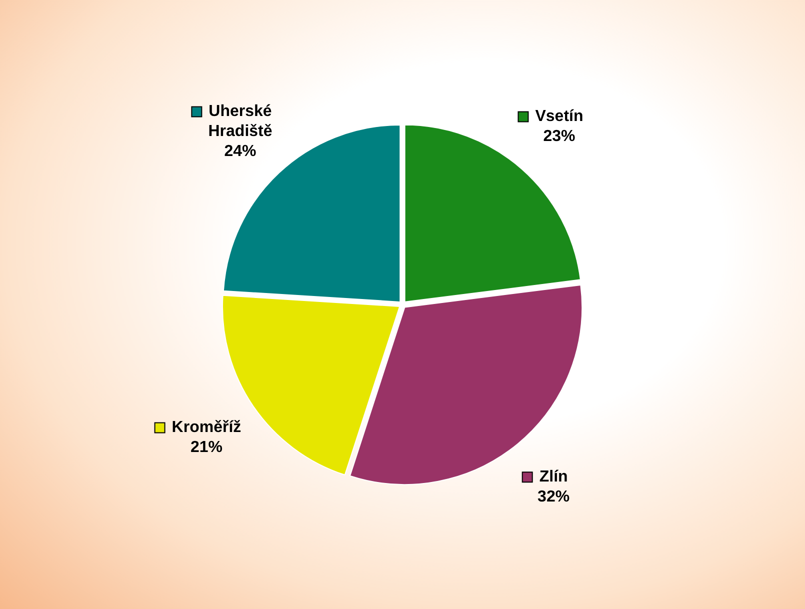 This screenshot has width=805, height=609. I want to click on legend-label: Kroměříž, so click(207, 427).